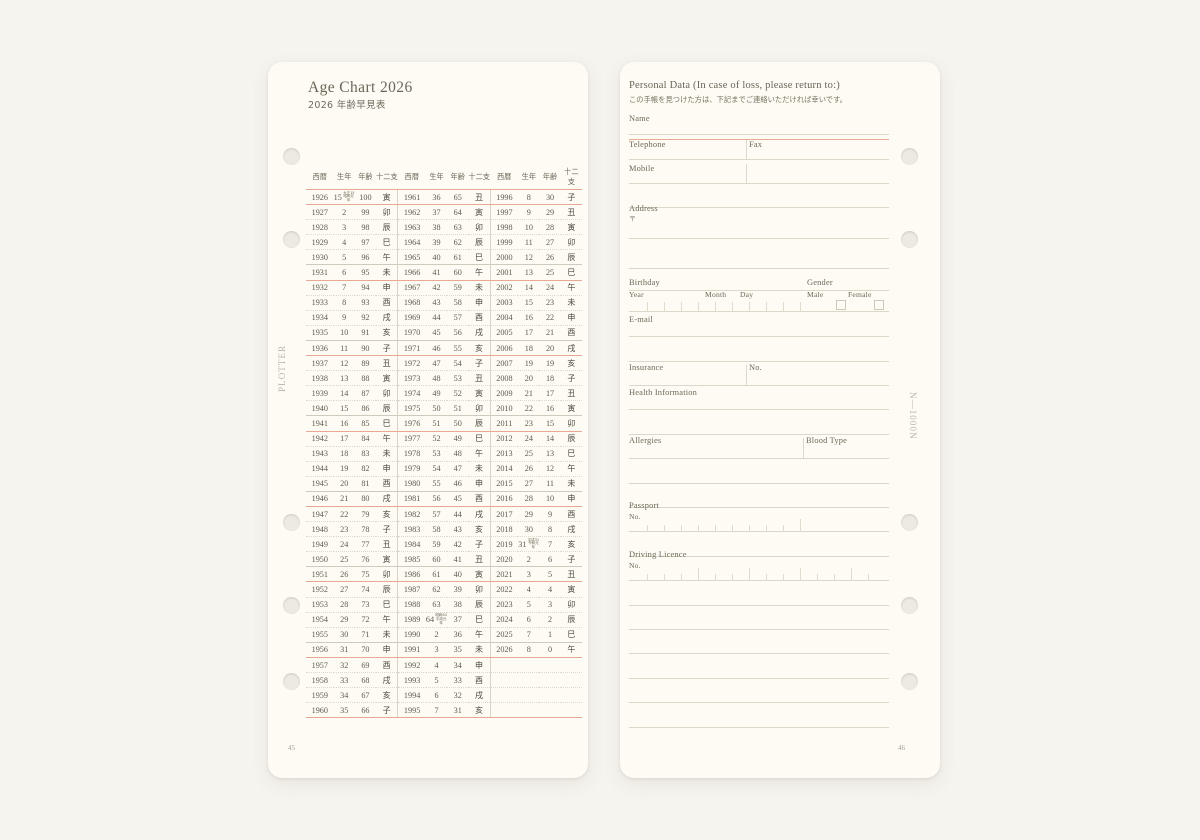  I want to click on table-cell: 1987, so click(411, 589).